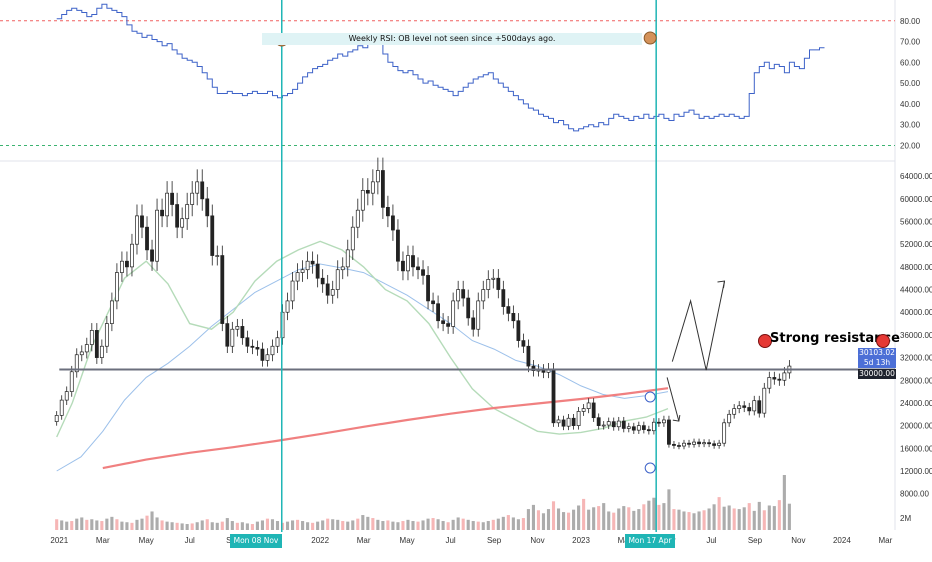 This screenshot has width=932, height=562. I want to click on x-tick-label: May, so click(407, 540).